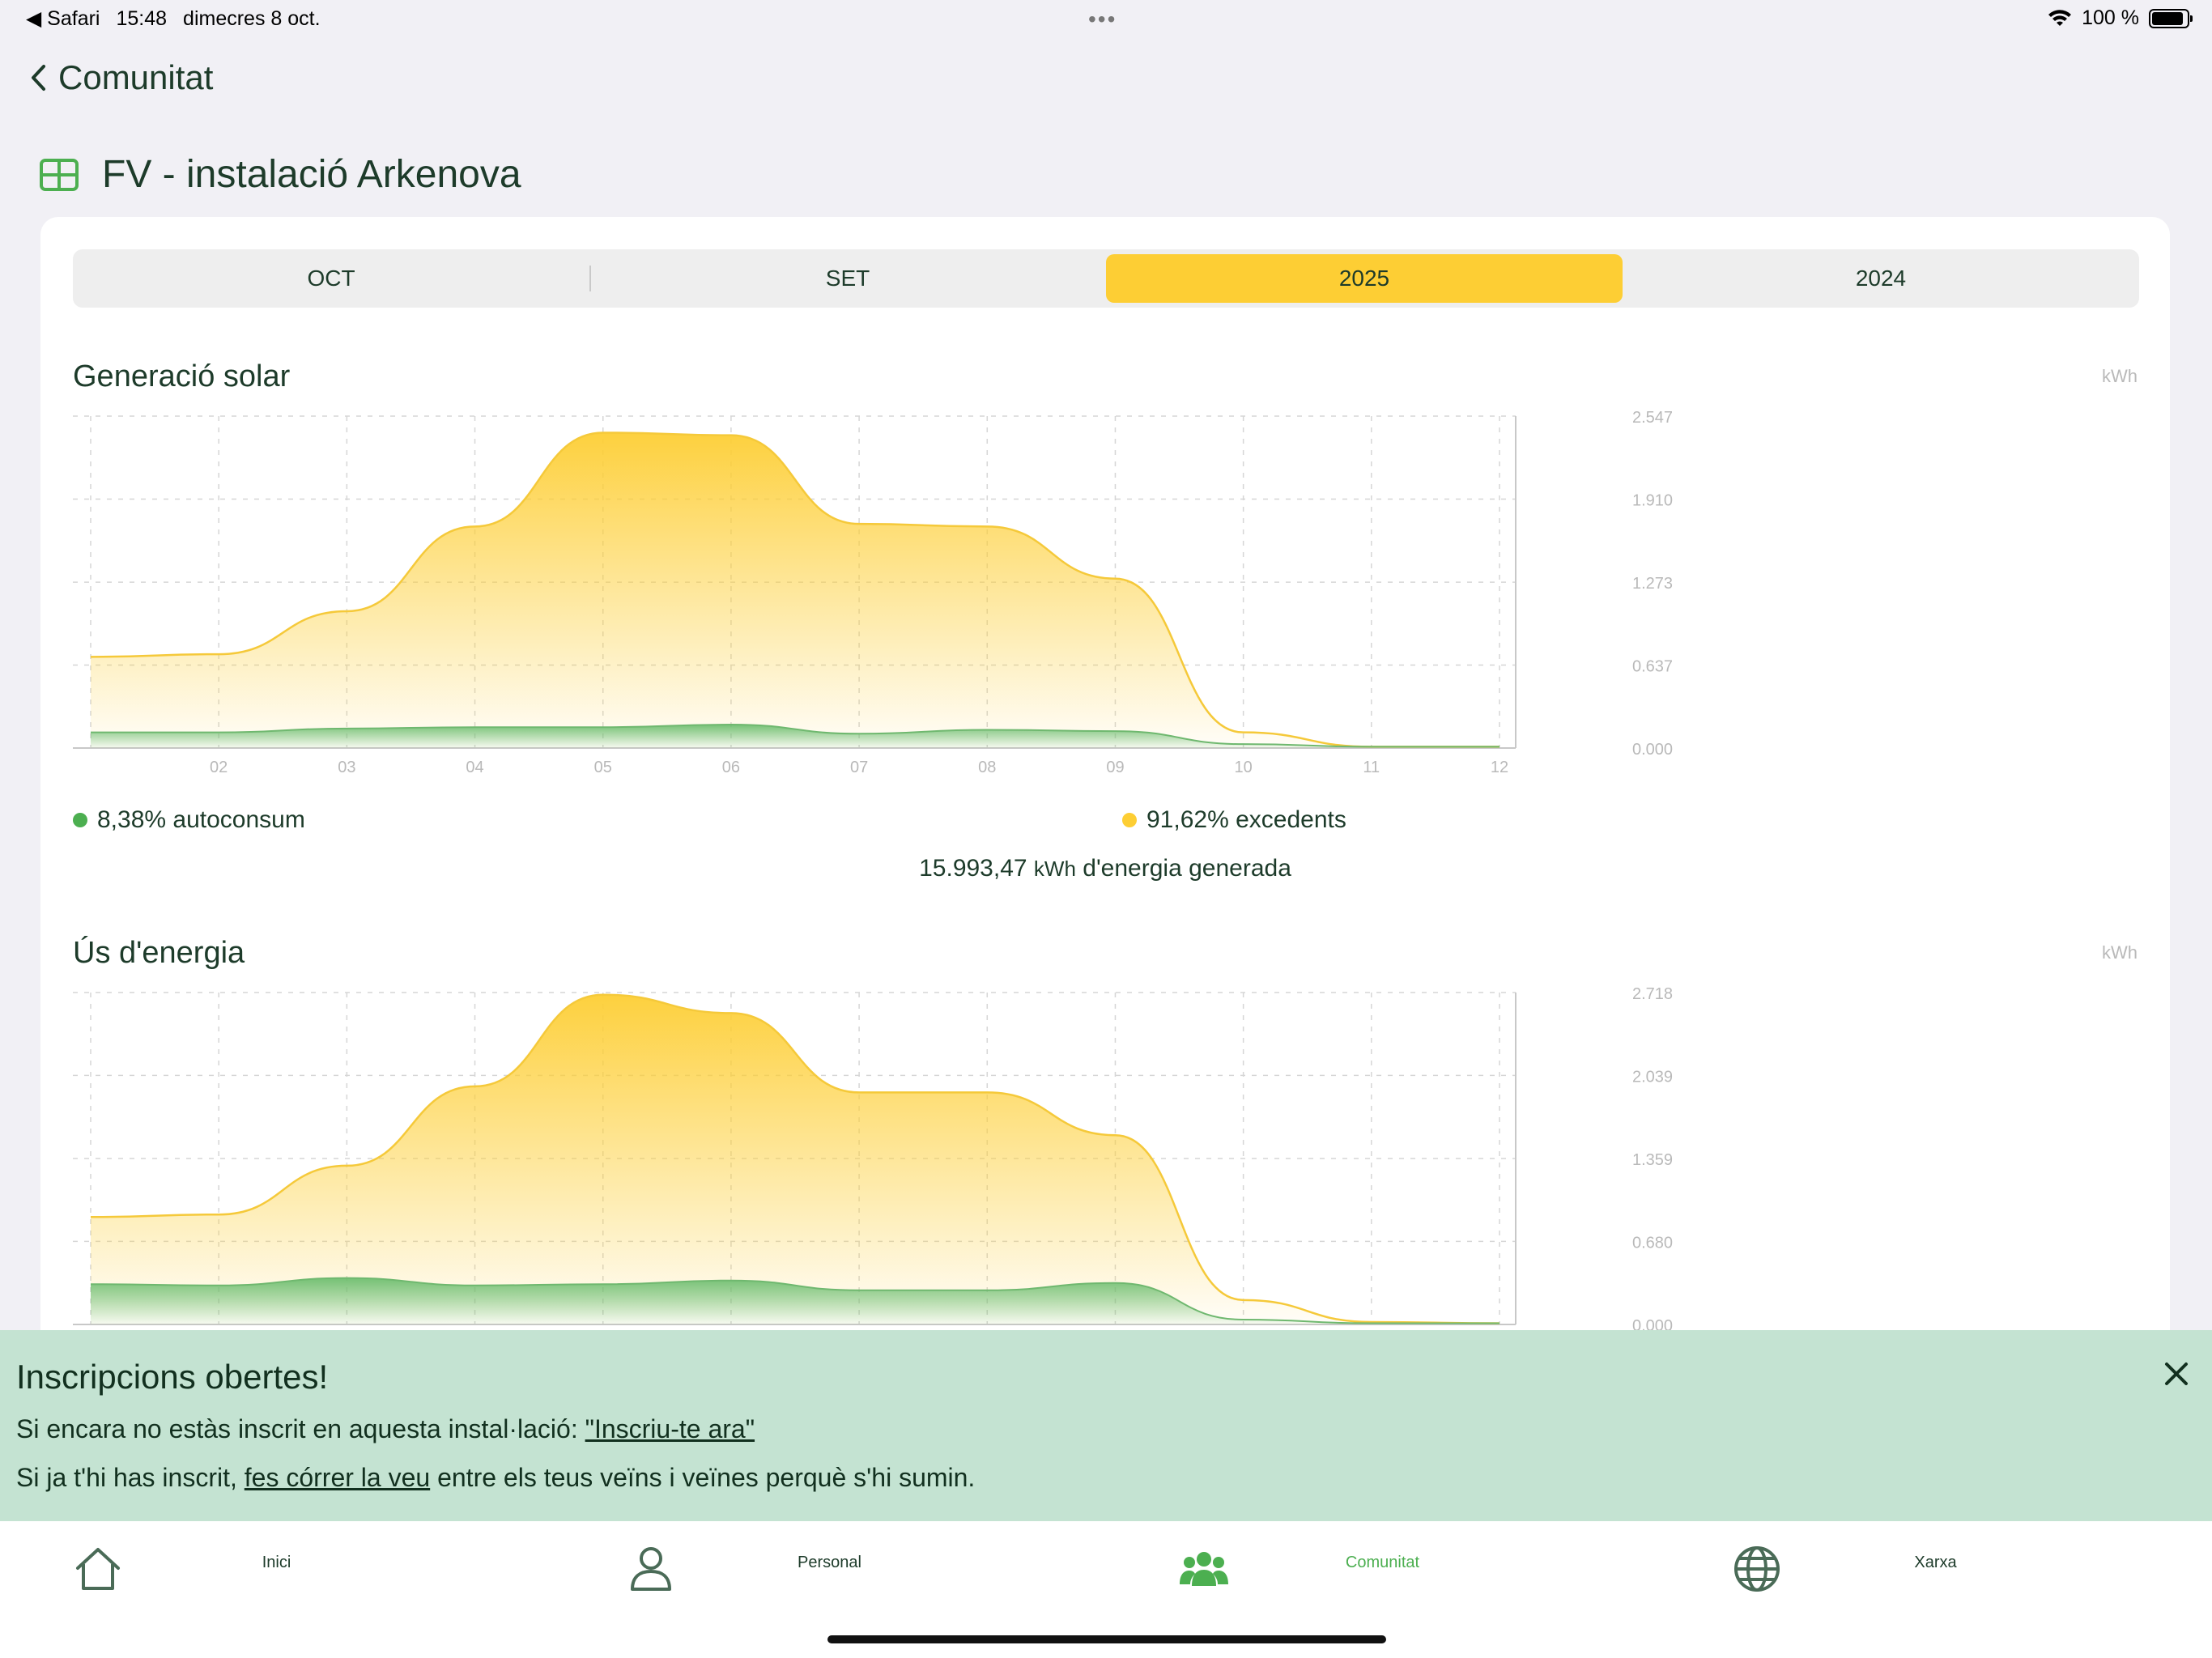 Image resolution: width=2212 pixels, height=1658 pixels. I want to click on status-left: ◀ Safari 15:48 dimecres 8 oct., so click(174, 18).